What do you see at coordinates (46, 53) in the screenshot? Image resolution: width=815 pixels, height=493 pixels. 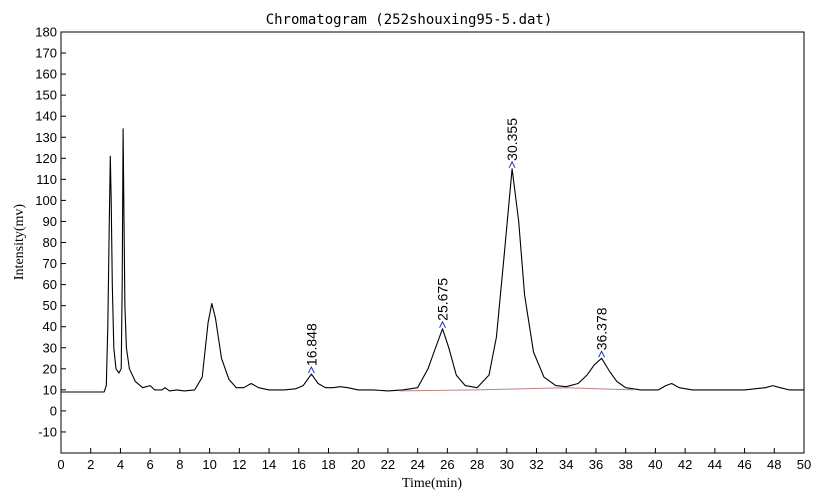 I see `y-tick-label: 170` at bounding box center [46, 53].